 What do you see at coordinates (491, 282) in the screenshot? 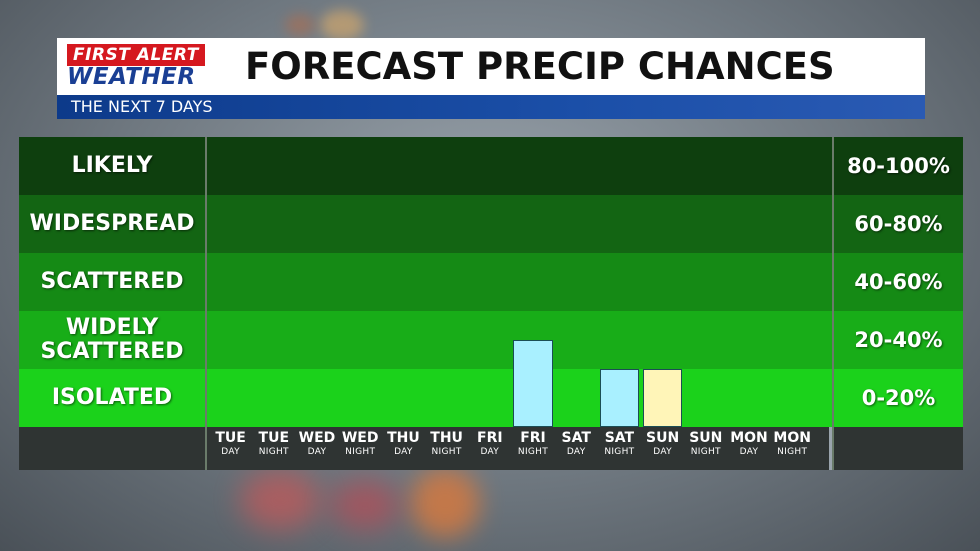
I see `band-scattered: SCATTERED 40-60%` at bounding box center [491, 282].